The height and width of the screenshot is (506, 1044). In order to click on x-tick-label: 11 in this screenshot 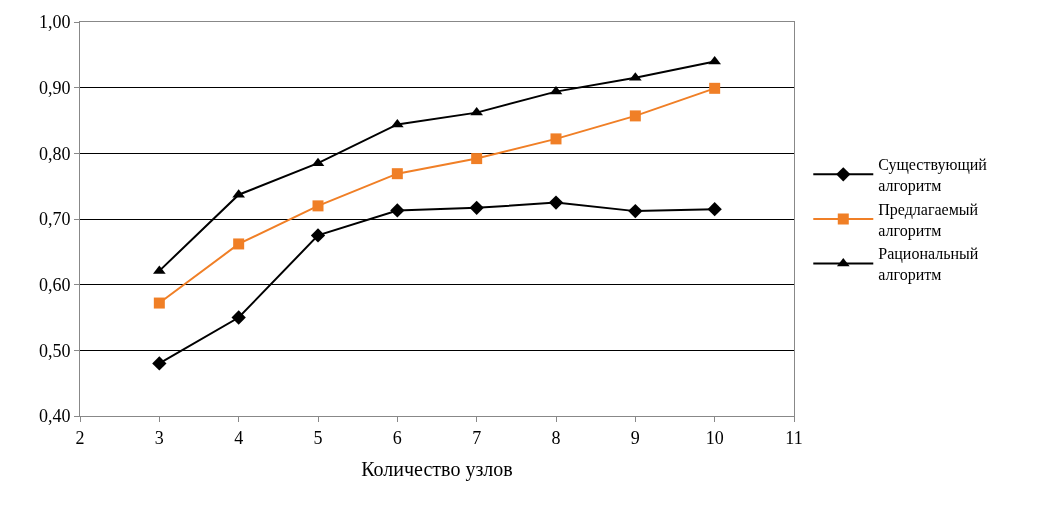, I will do `click(794, 437)`.